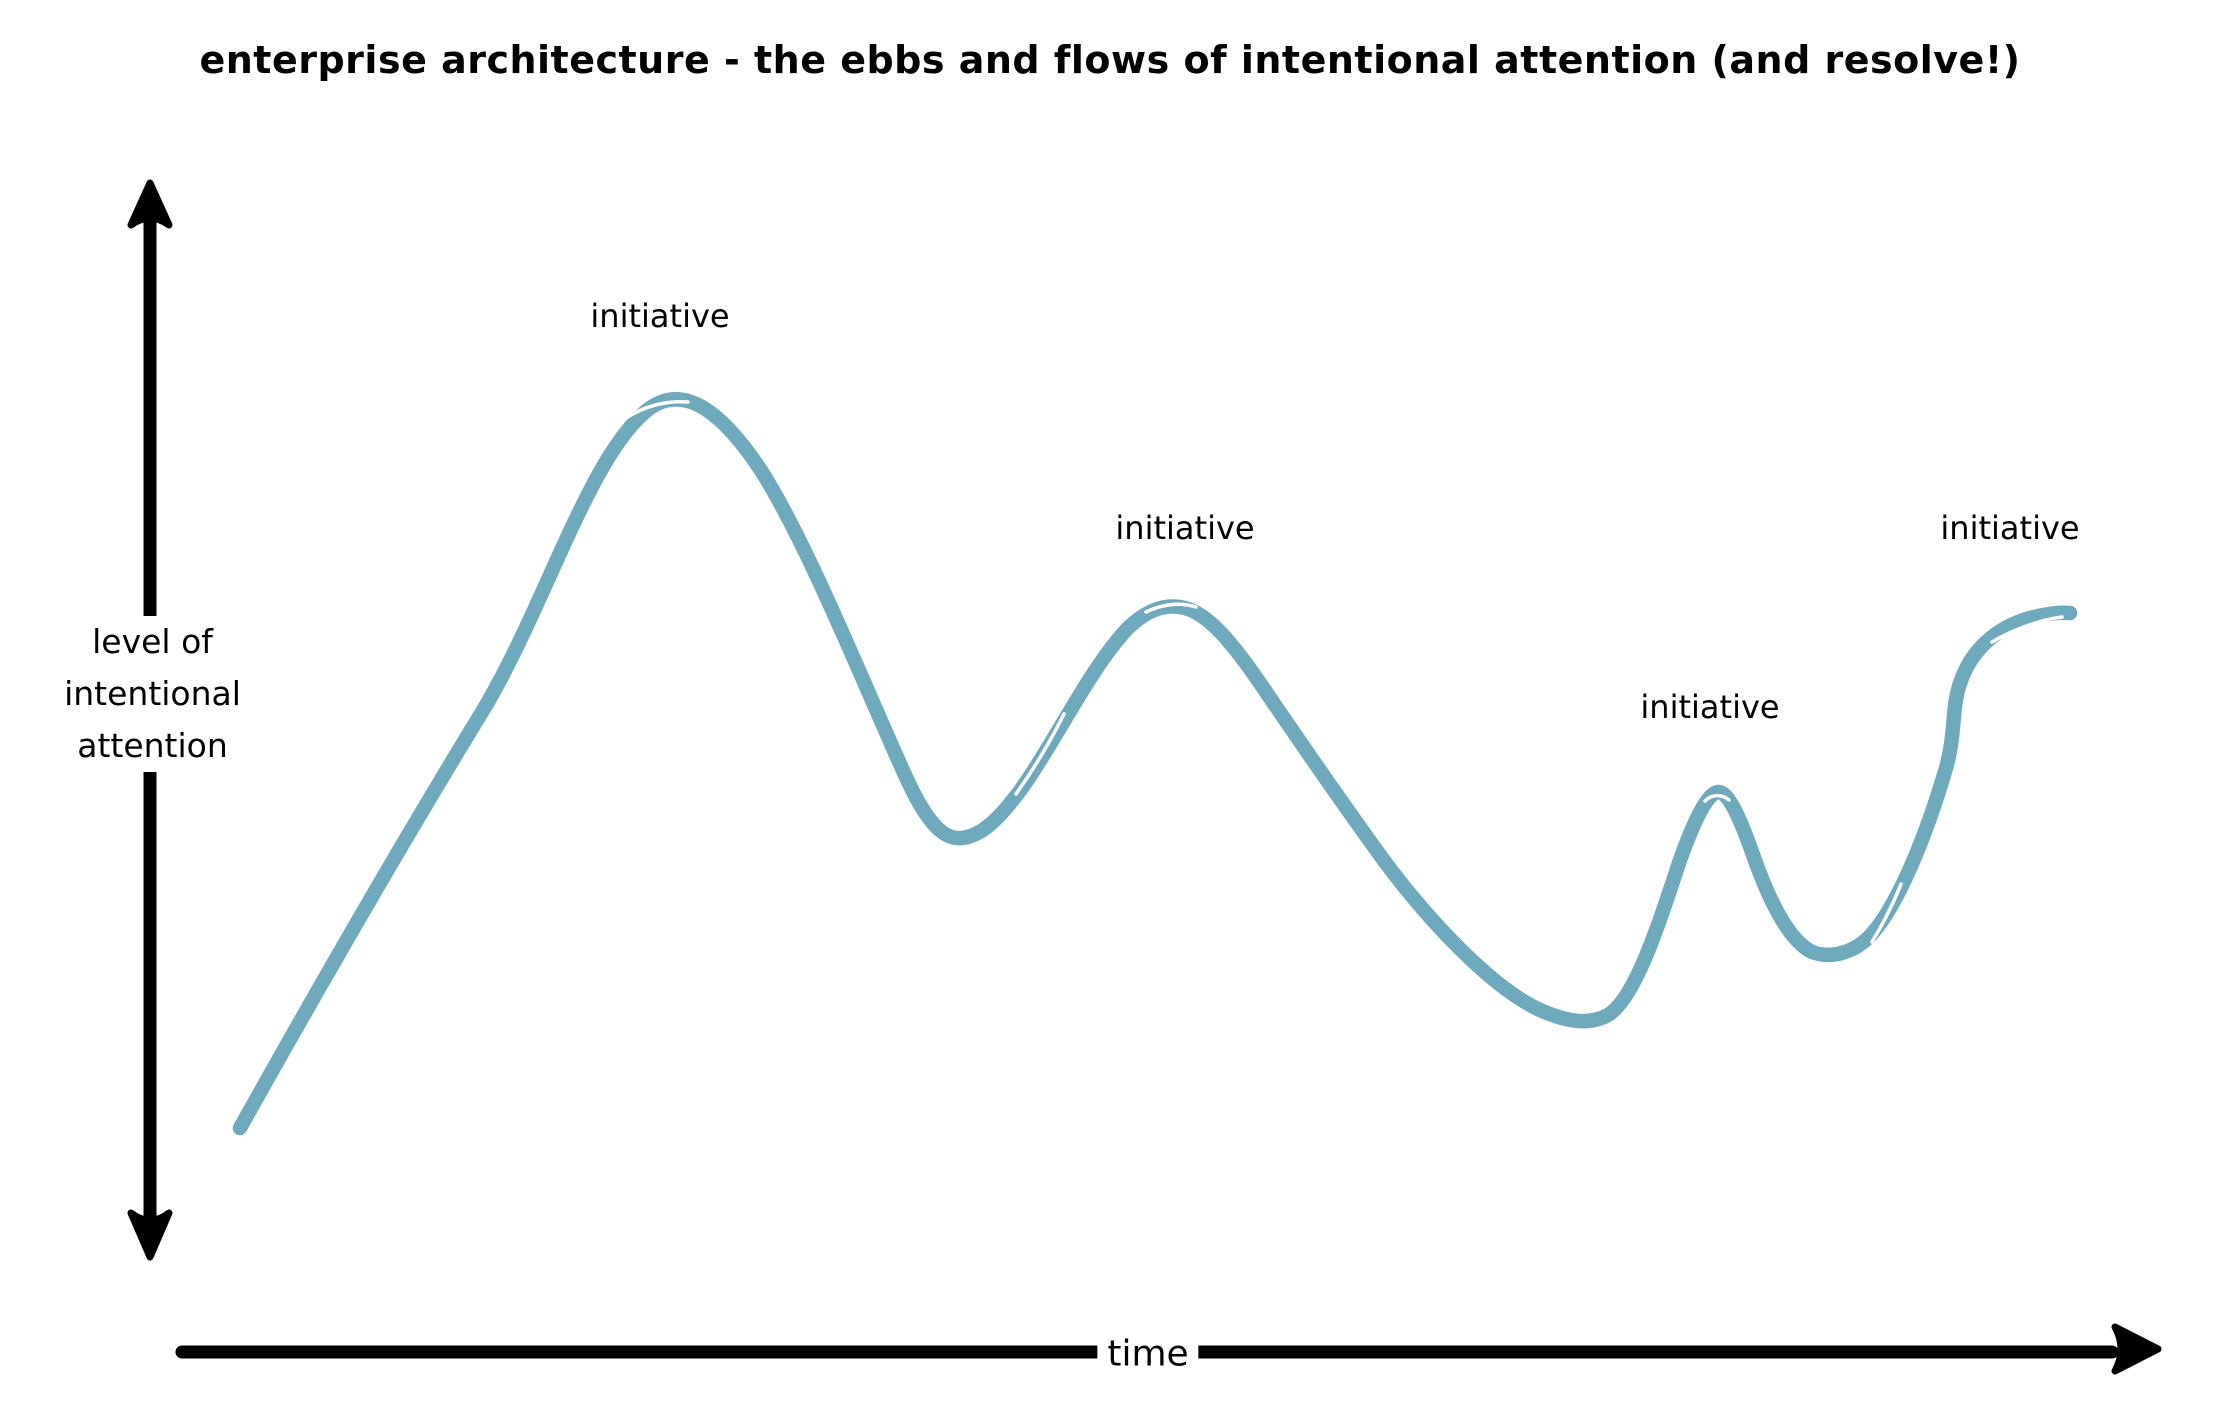  Describe the element at coordinates (152, 694) in the screenshot. I see `y-axis-label: level of intentional attention` at that location.